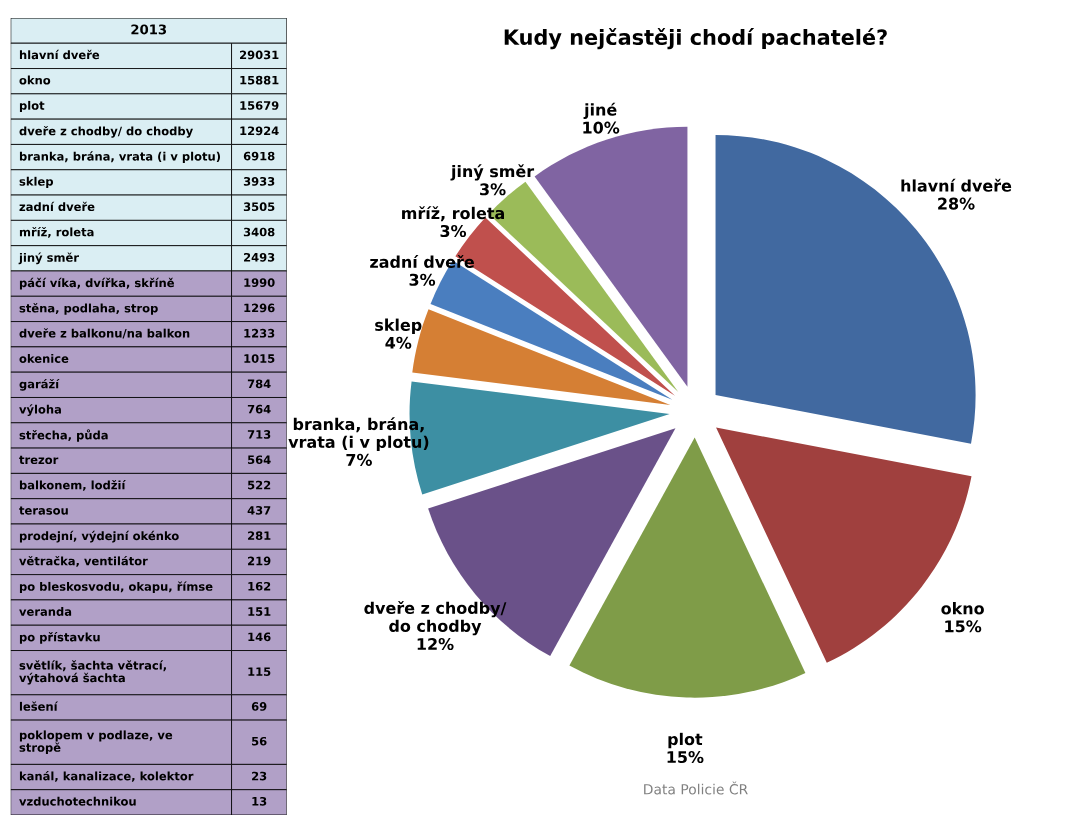 This screenshot has height=815, width=1070. What do you see at coordinates (259, 80) in the screenshot?
I see `data-label: 15881` at bounding box center [259, 80].